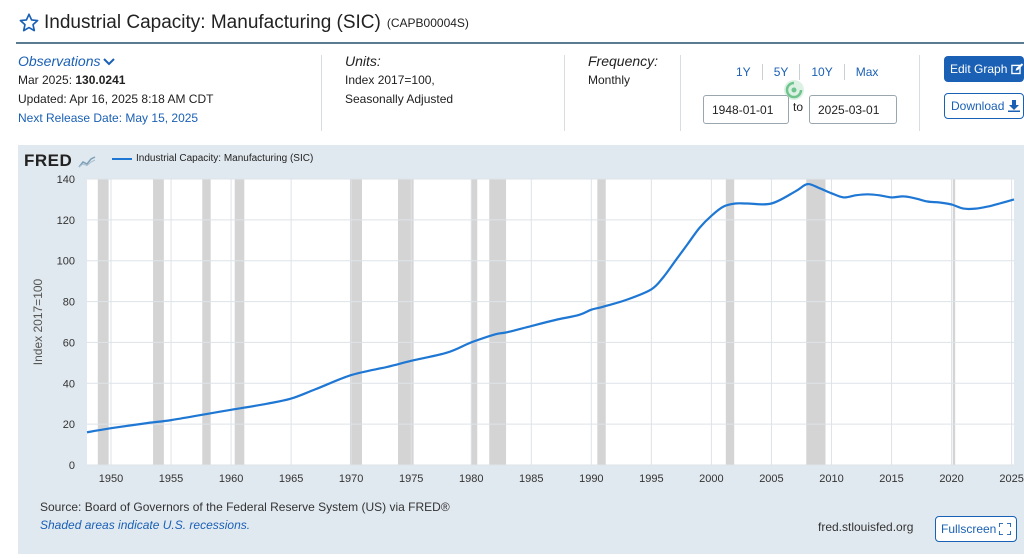 The width and height of the screenshot is (1024, 558). What do you see at coordinates (794, 90) in the screenshot?
I see `spinner-icon` at bounding box center [794, 90].